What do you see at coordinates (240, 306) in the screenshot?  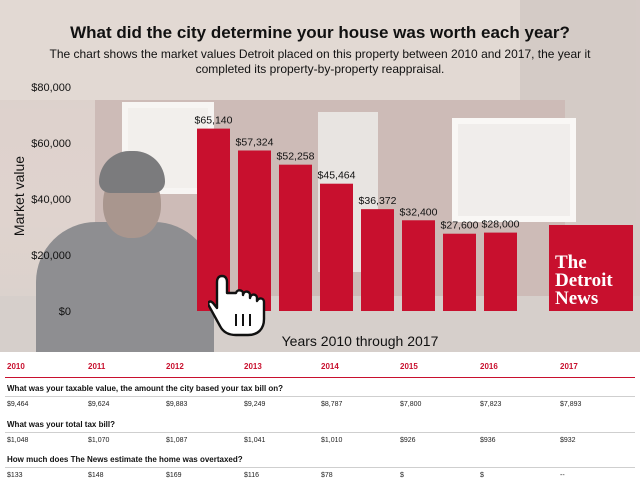 I see `hand-pointer-icon` at bounding box center [240, 306].